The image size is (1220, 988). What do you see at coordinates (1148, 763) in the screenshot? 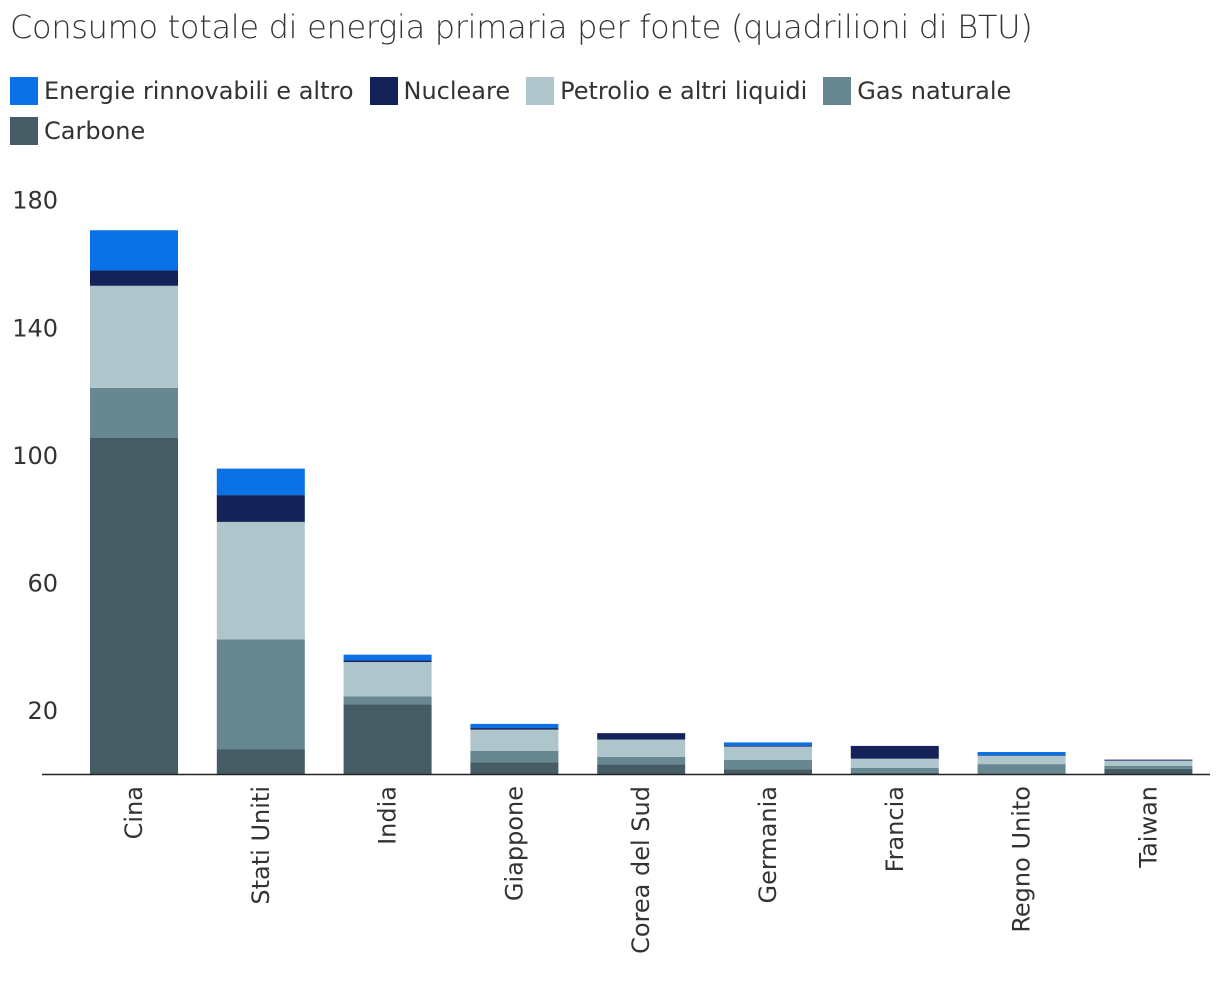
I see `bar-taiwan-petrolio-e-altri-liquidi` at bounding box center [1148, 763].